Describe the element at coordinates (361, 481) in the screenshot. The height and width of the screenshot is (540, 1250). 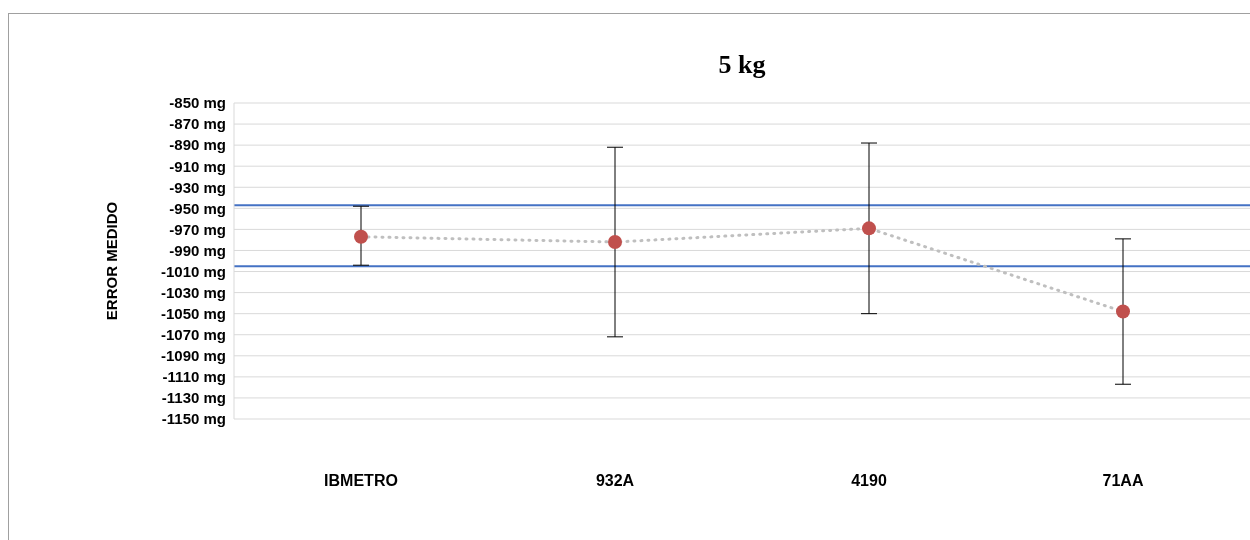
I see `x-tick-label: IBMETRO` at that location.